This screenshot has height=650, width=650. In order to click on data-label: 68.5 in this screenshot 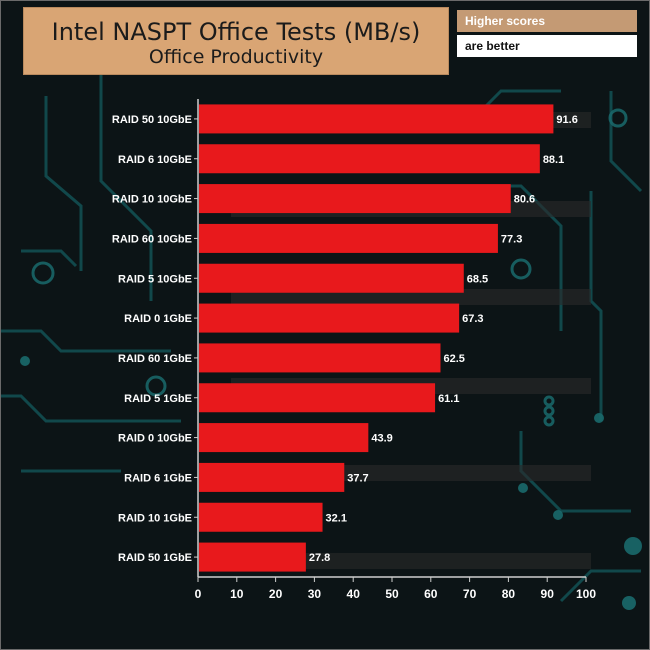, I will do `click(477, 279)`.